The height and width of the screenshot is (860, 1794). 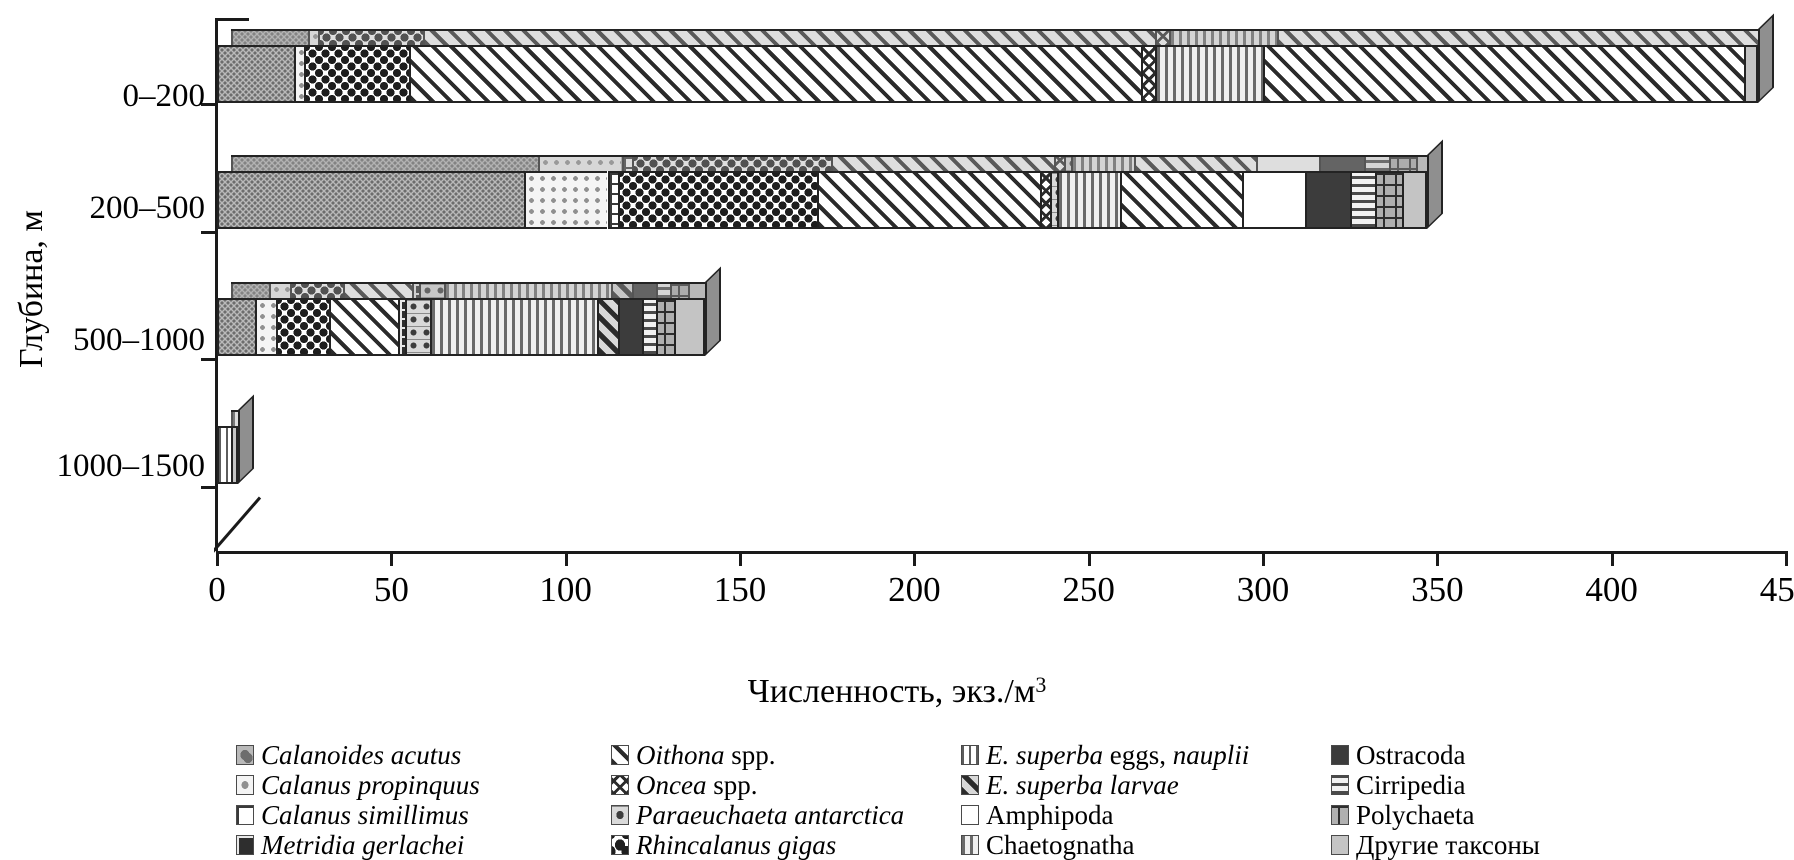 I want to click on y-axis-title: Глубина, м, so click(x=31, y=289).